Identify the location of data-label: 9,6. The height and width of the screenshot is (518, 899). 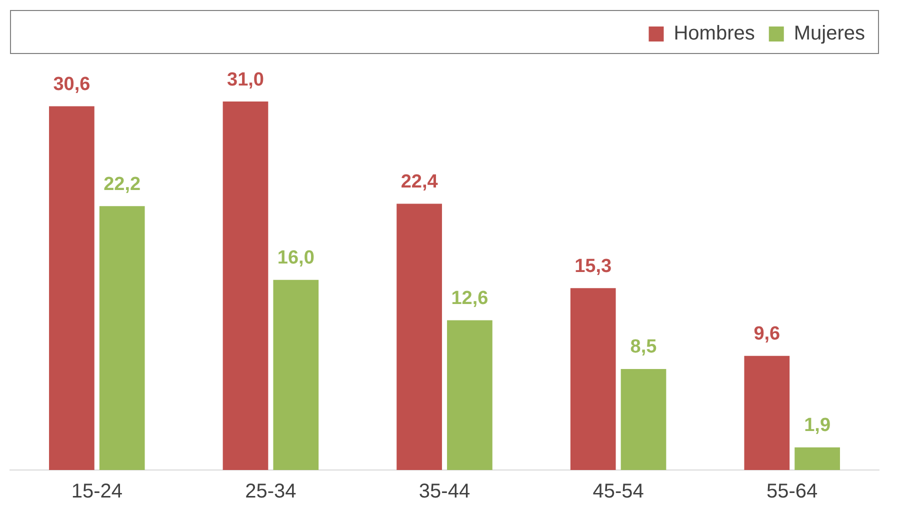
(767, 334).